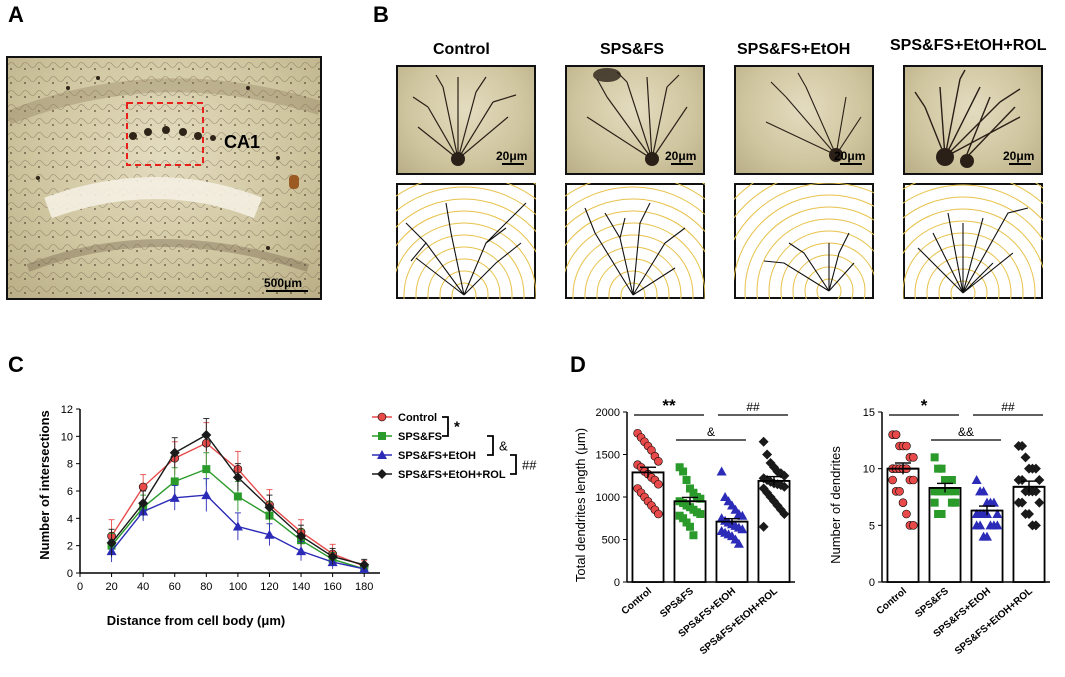  I want to click on y-tick-label: 1000, so click(608, 498).